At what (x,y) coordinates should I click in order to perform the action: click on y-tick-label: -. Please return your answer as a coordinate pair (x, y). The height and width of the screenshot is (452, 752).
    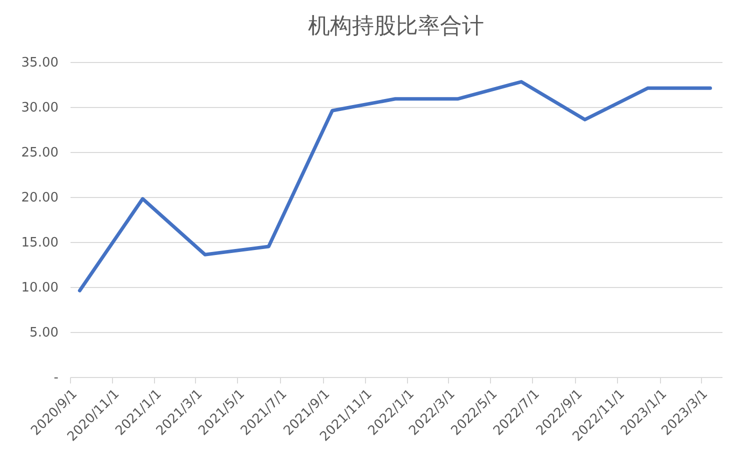
    Looking at the image, I should click on (56, 378).